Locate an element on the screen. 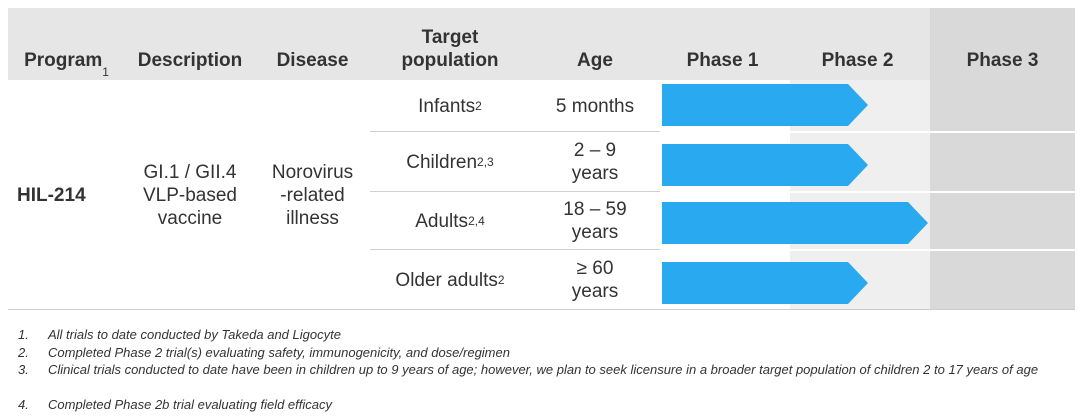 The image size is (1080, 417). age-cell: 18 – 59 years is located at coordinates (595, 221).